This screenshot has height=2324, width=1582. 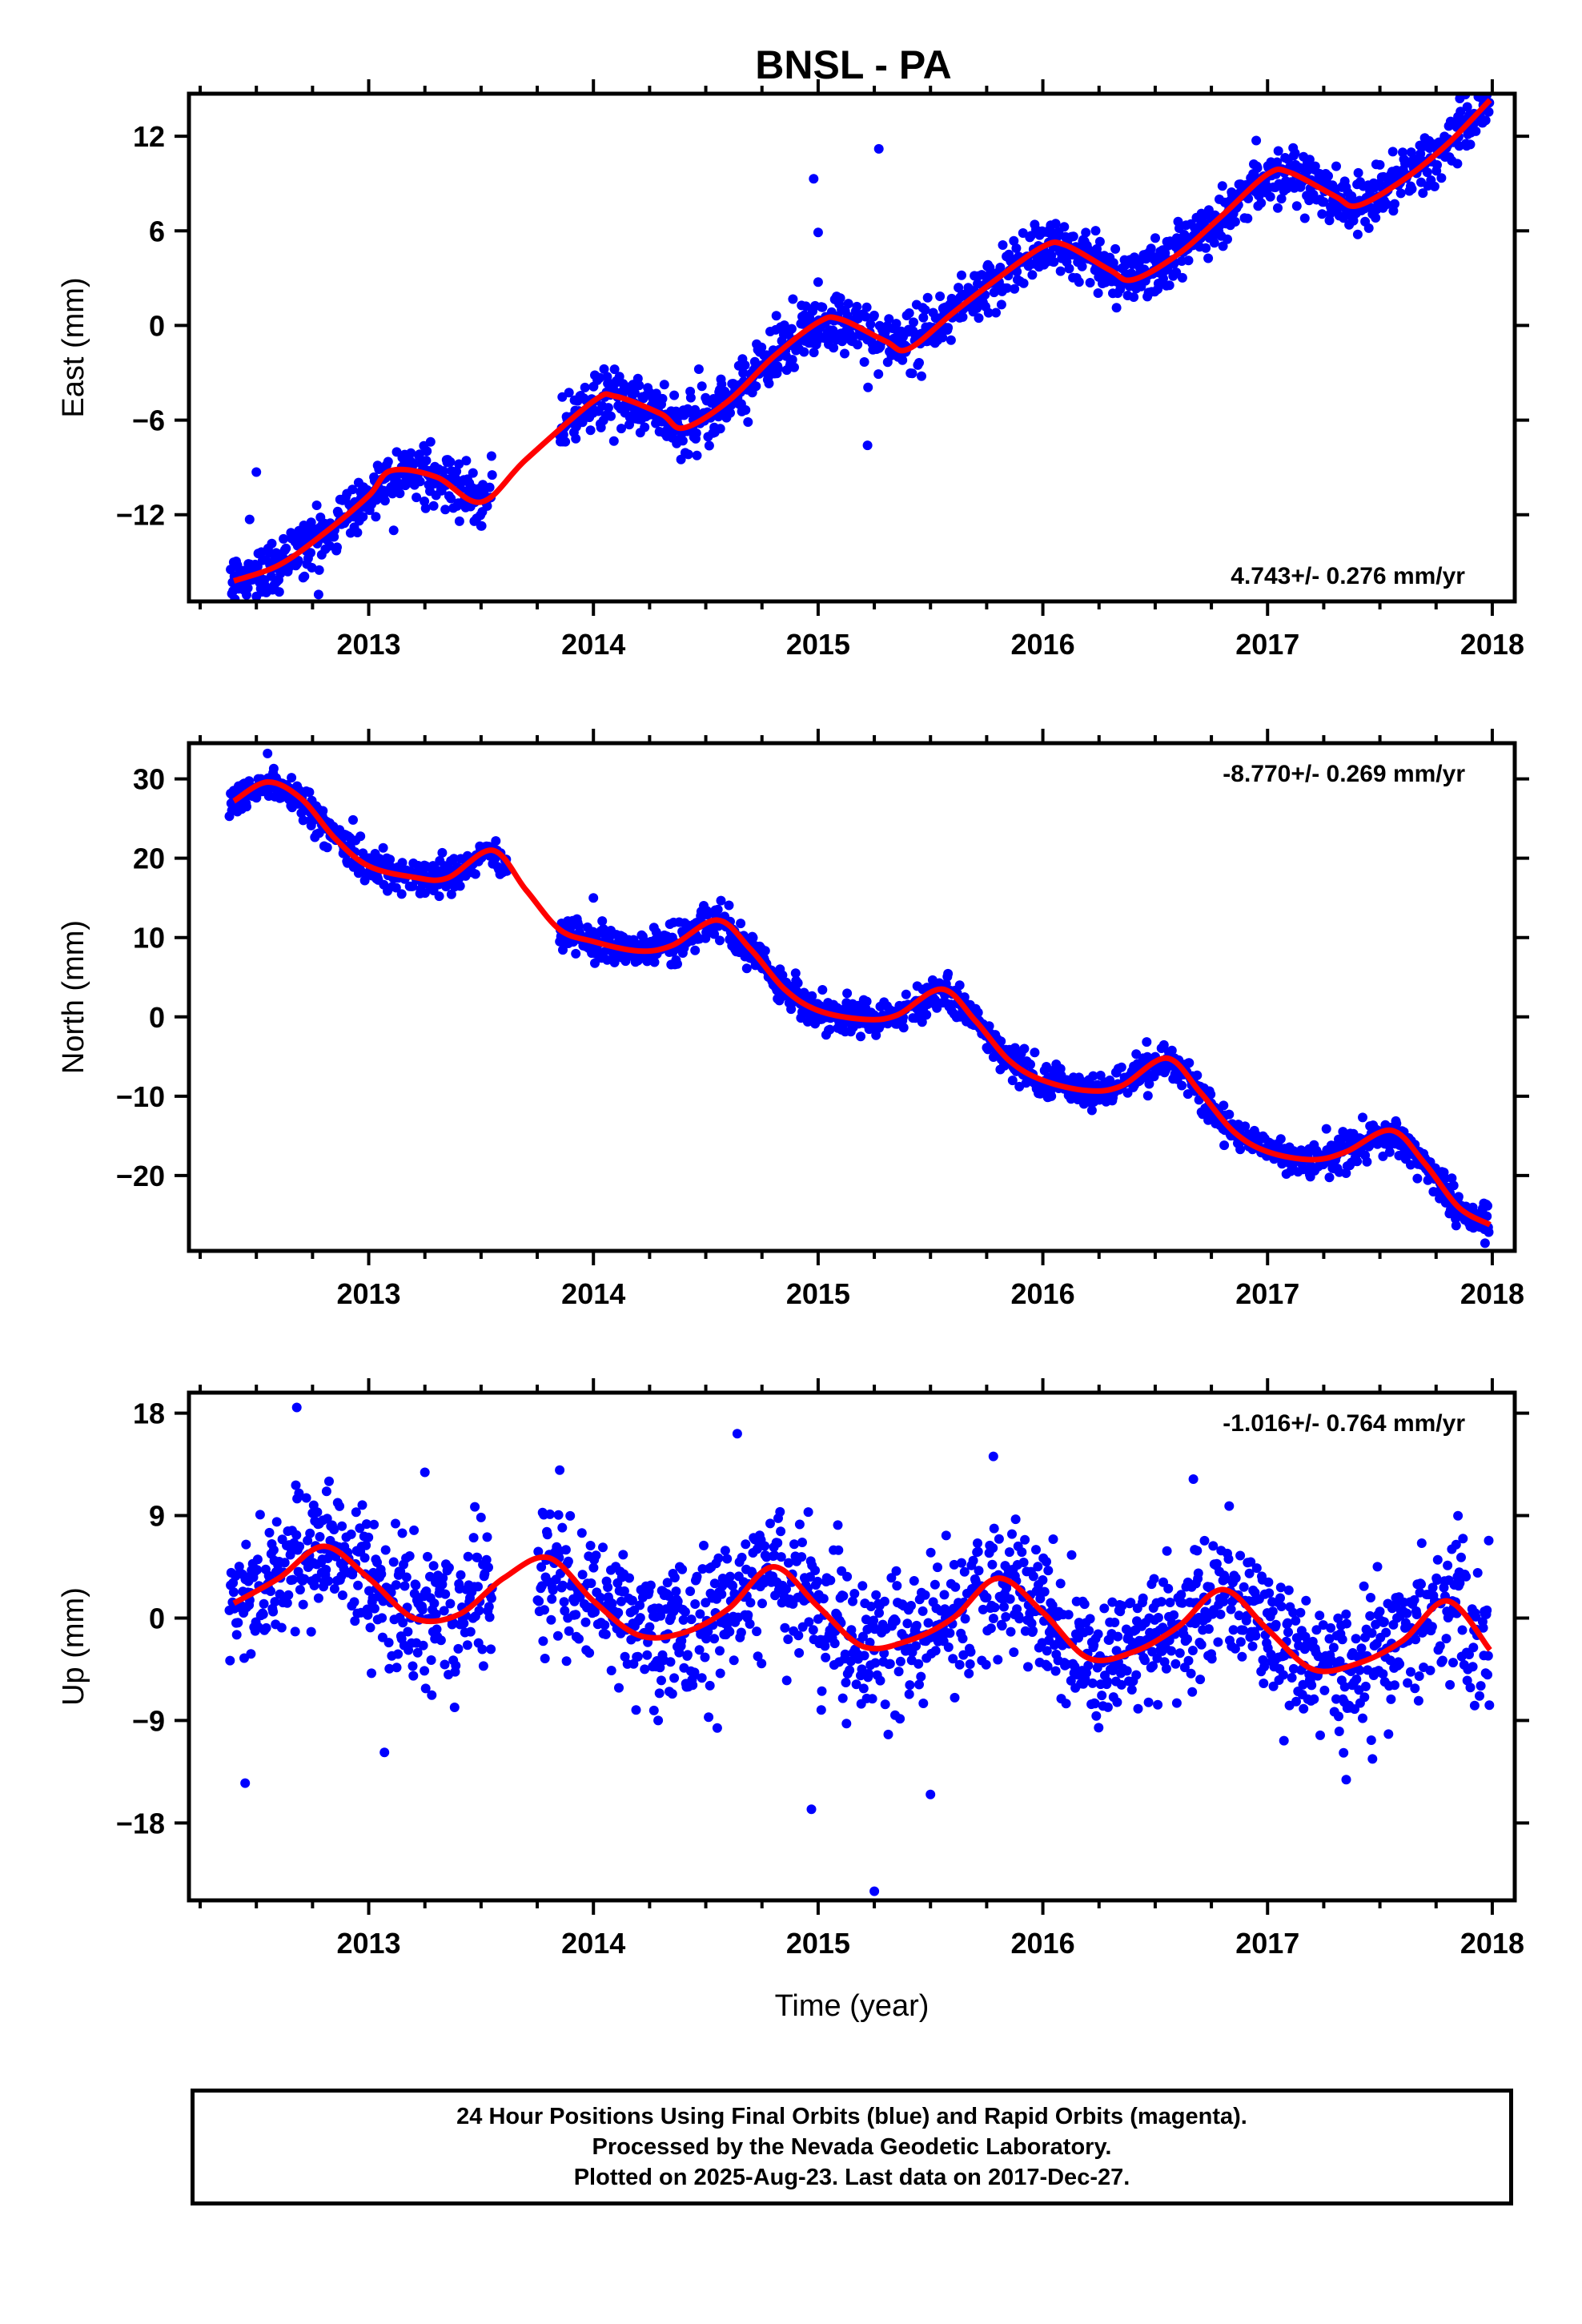 What do you see at coordinates (74, 997) in the screenshot?
I see `north-y-axis-label: North (mm)` at bounding box center [74, 997].